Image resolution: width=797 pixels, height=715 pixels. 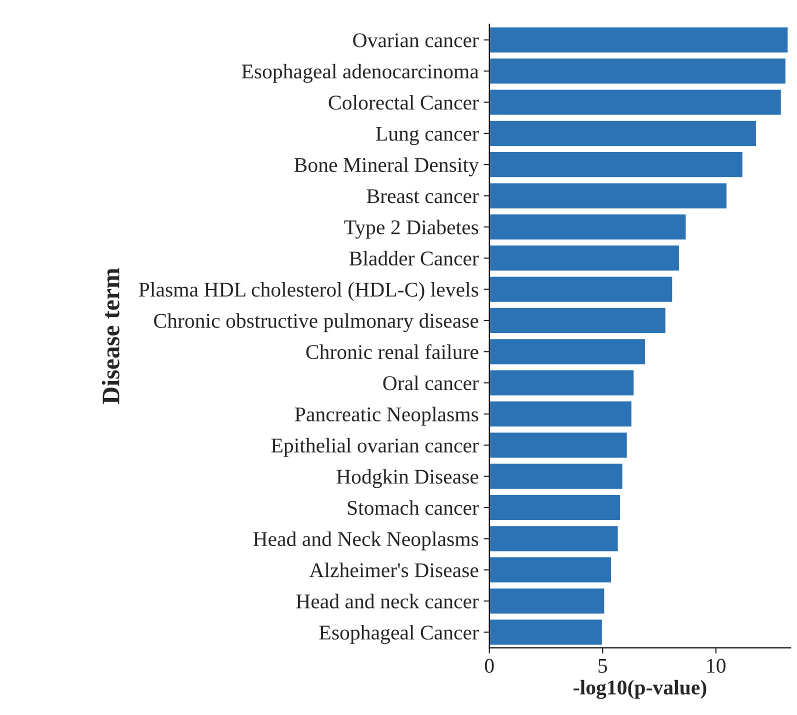 I want to click on y-tick-label: Head and neck cancer, so click(x=387, y=601).